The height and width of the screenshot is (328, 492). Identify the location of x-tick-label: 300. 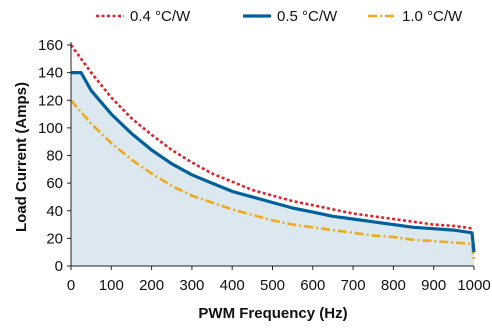
(191, 285).